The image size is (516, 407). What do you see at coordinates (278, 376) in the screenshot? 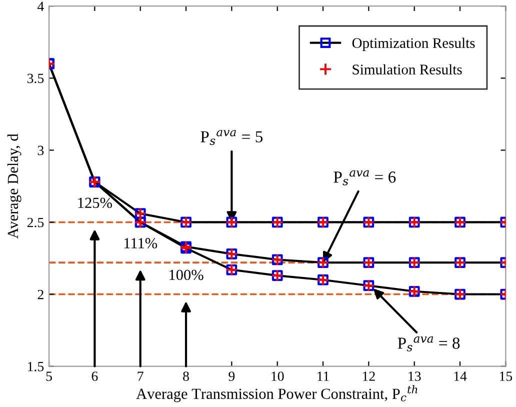
I see `x-tick-label: 10` at bounding box center [278, 376].